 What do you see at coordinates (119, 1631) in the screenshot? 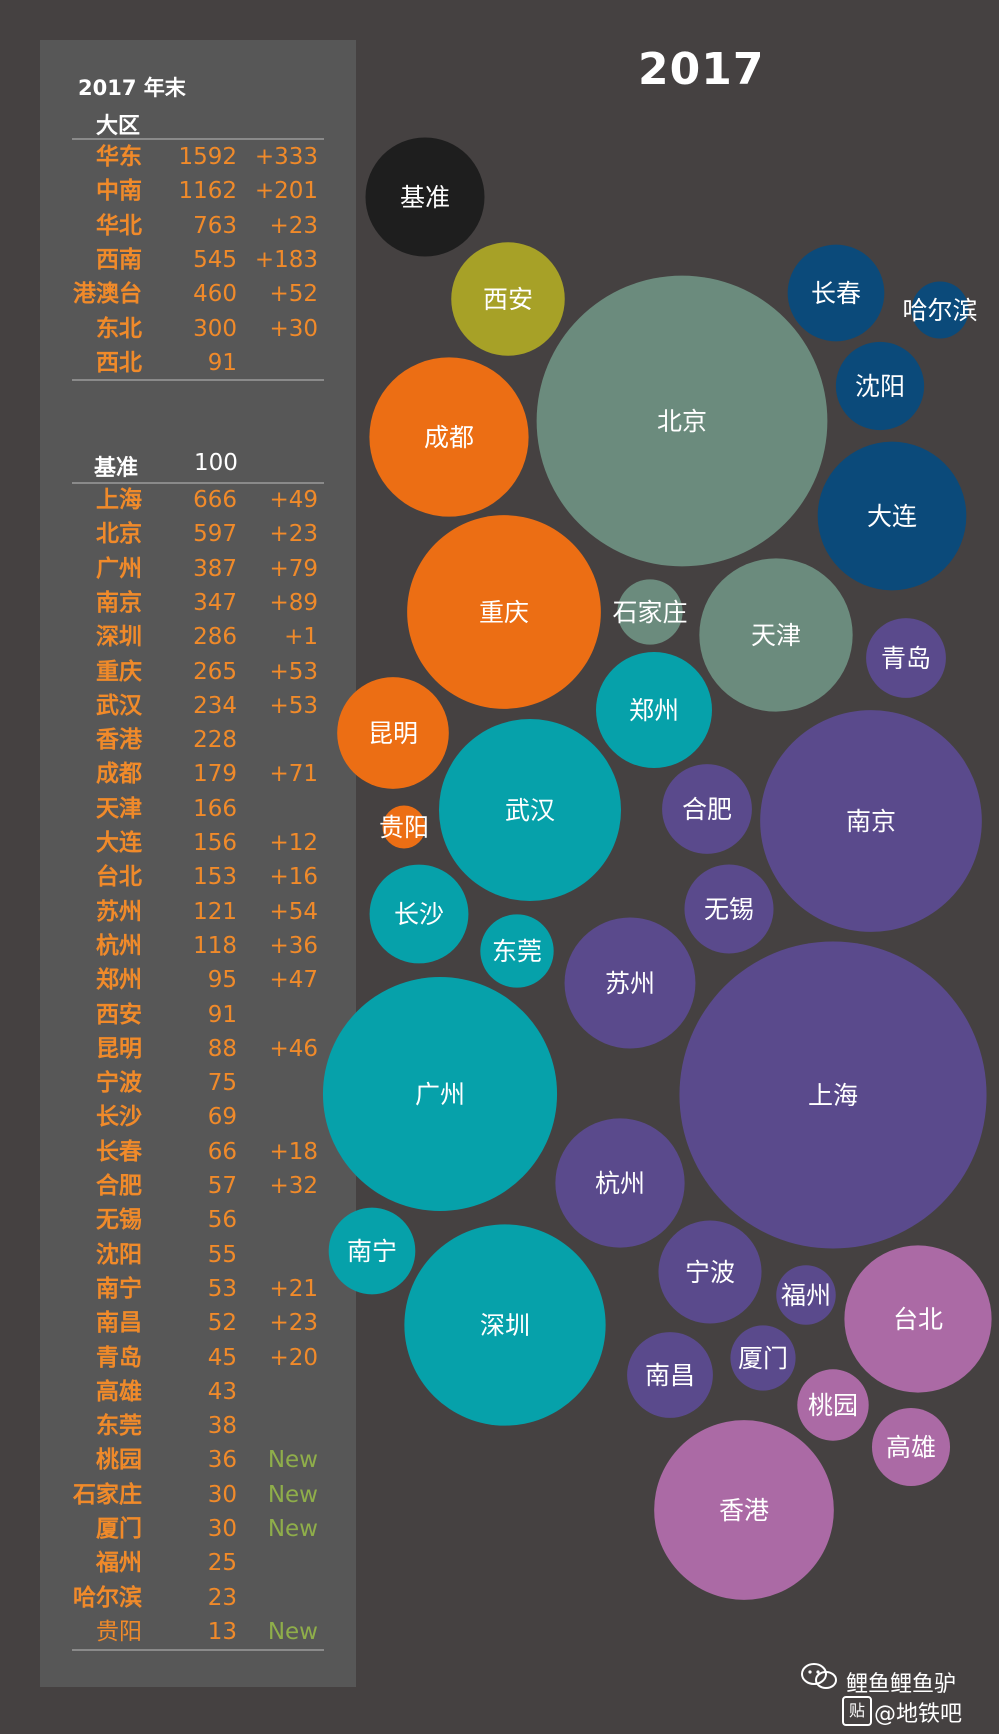
I see `row-name: 贵阳` at bounding box center [119, 1631].